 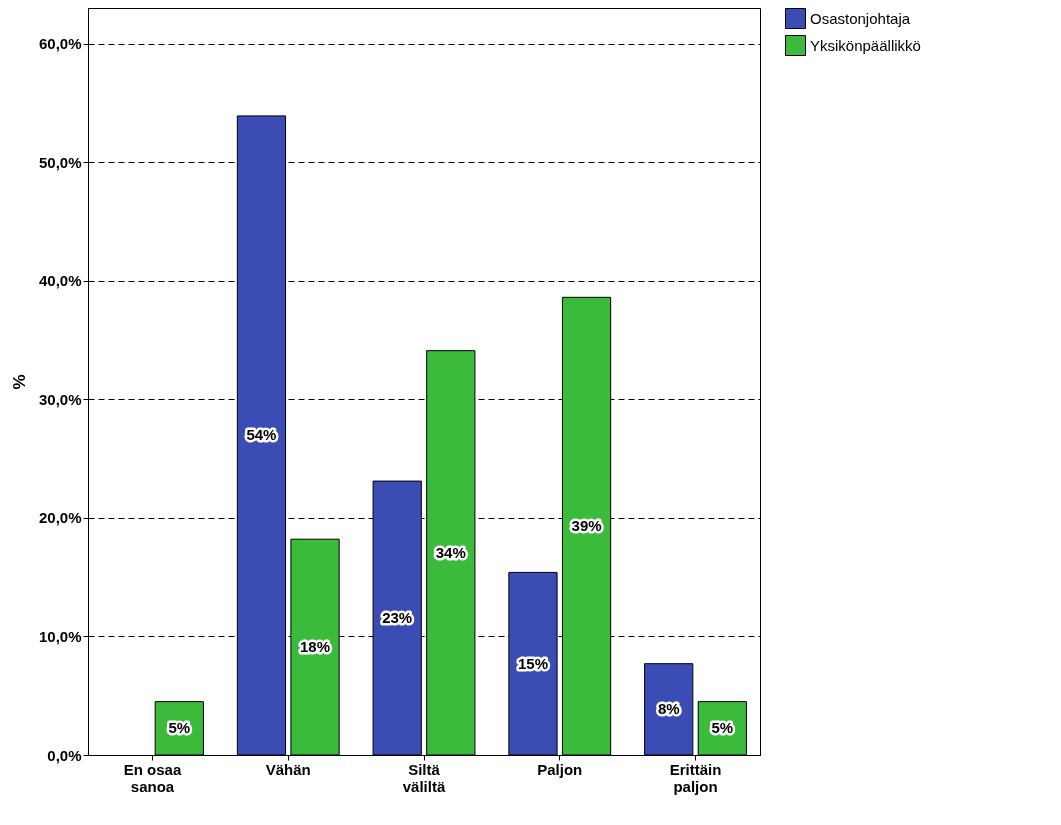 I want to click on data-label: 8%, so click(x=668, y=709).